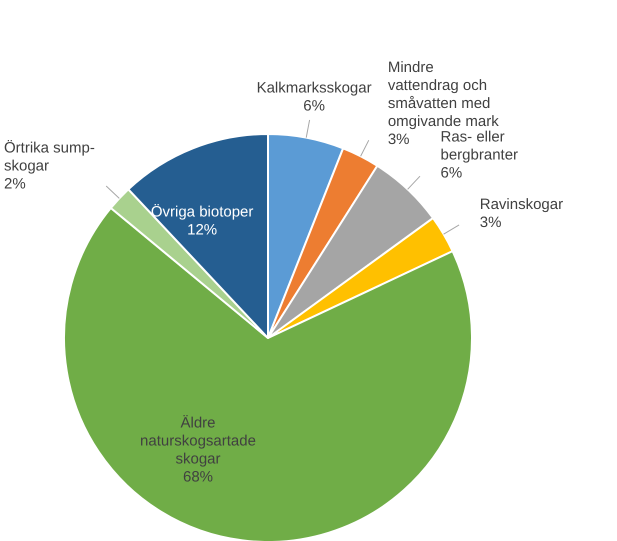  I want to click on slice-label: Kalkmarksskogar, so click(314, 87).